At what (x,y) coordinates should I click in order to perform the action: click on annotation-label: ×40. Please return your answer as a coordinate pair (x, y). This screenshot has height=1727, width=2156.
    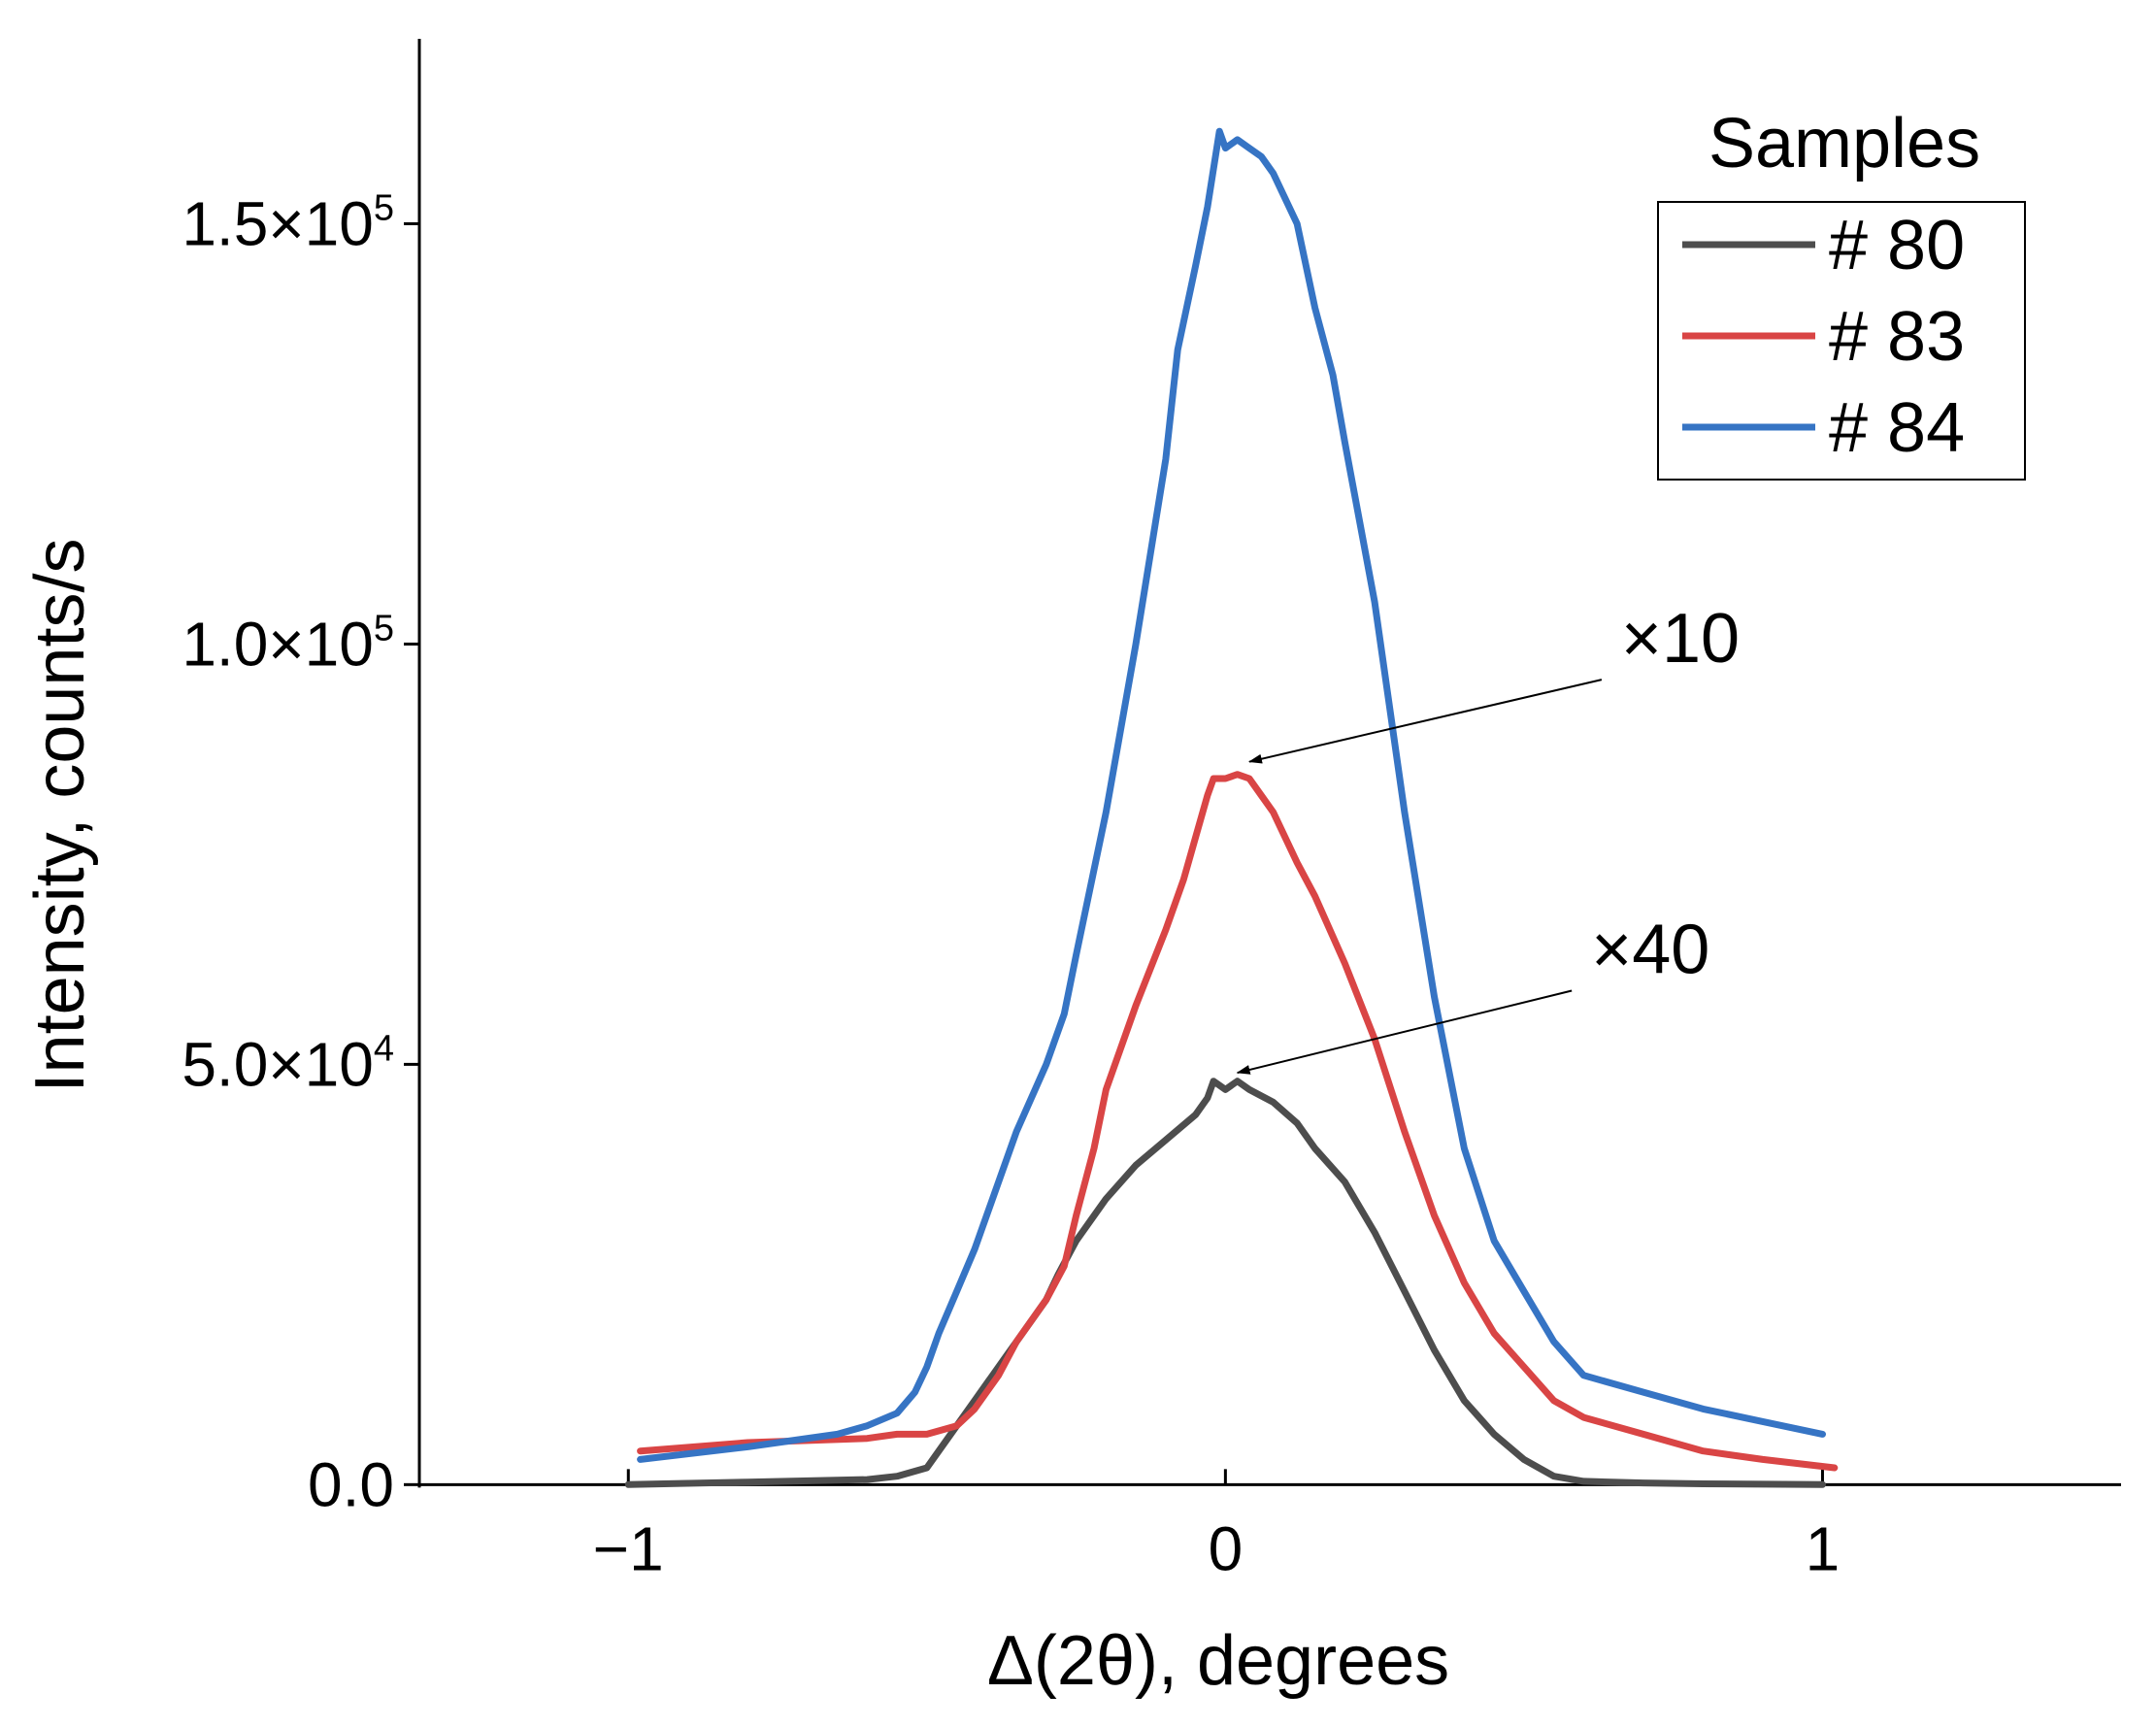
    Looking at the image, I should click on (1650, 949).